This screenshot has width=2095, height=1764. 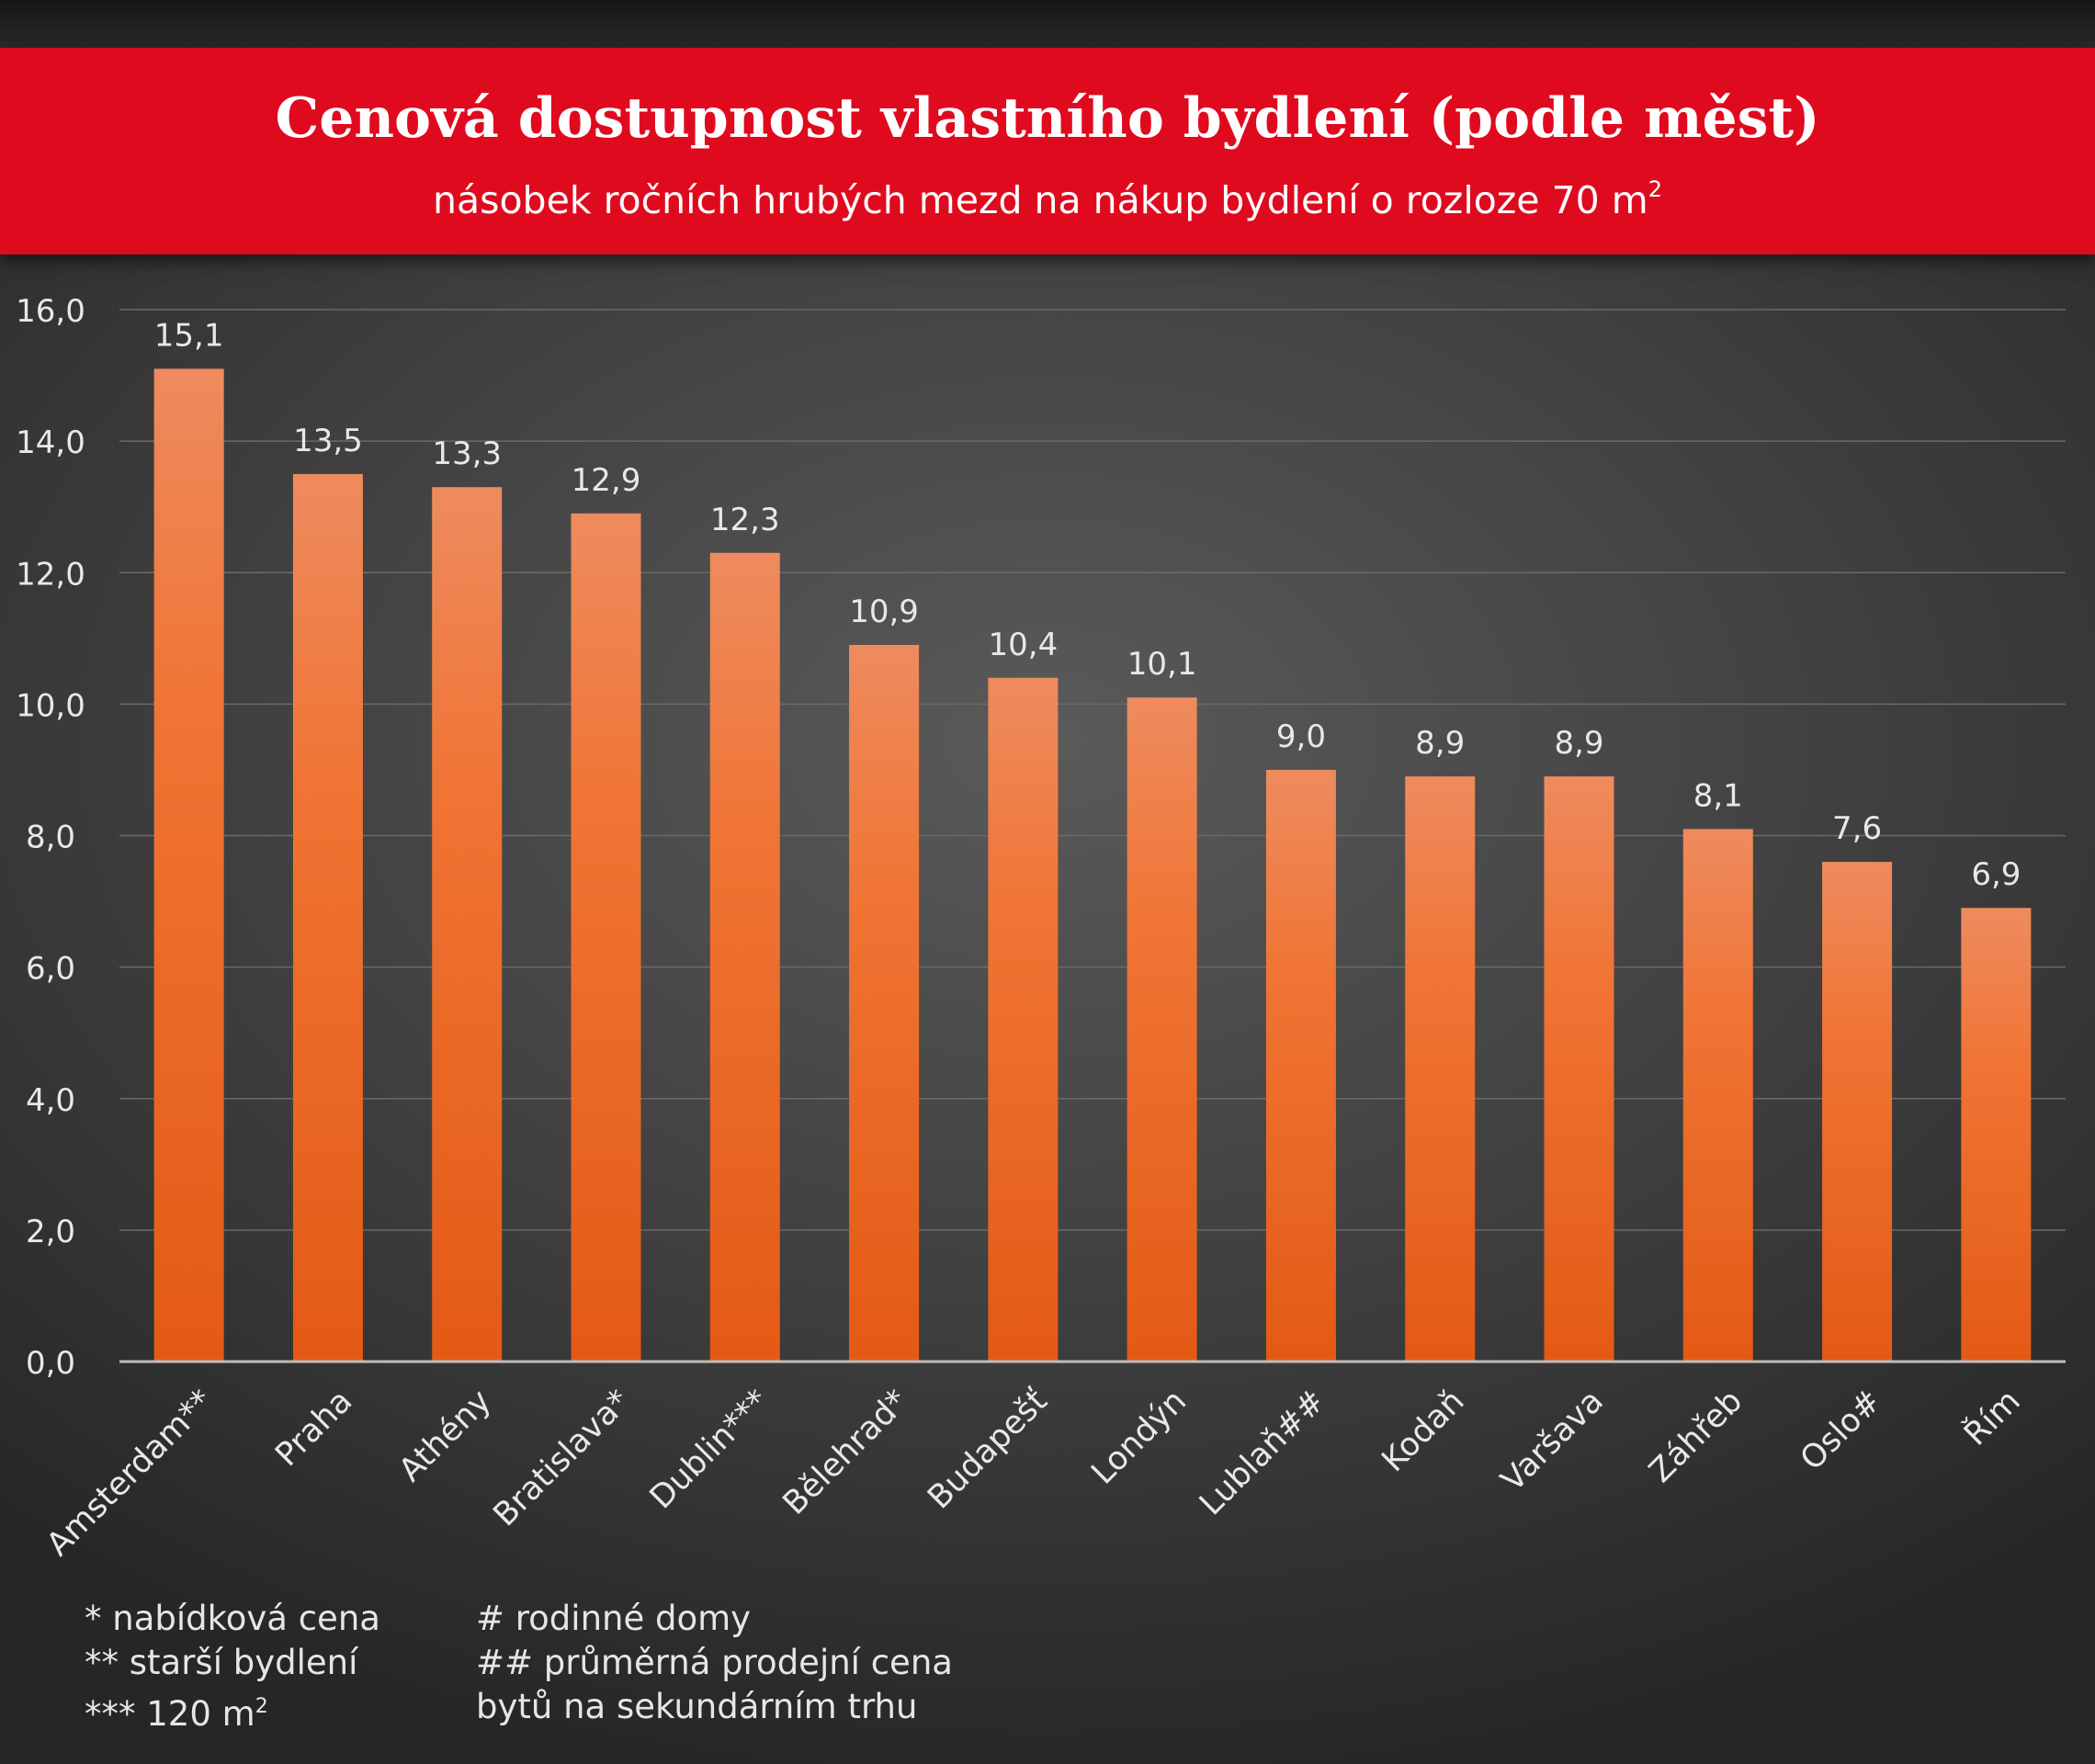 What do you see at coordinates (1841, 1430) in the screenshot?
I see `x-tick-label: Oslo#` at bounding box center [1841, 1430].